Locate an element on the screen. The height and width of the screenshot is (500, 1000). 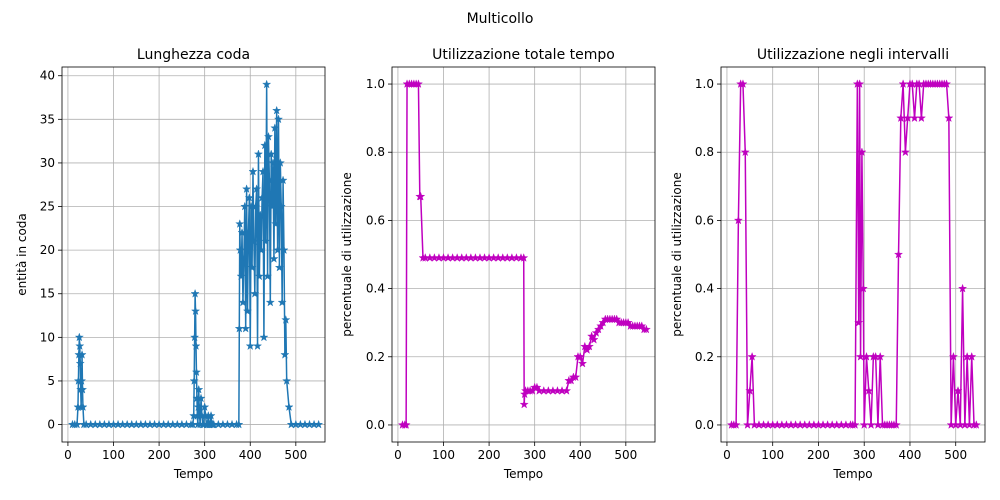
y-tick-label: 40 is located at coordinates (47, 76).